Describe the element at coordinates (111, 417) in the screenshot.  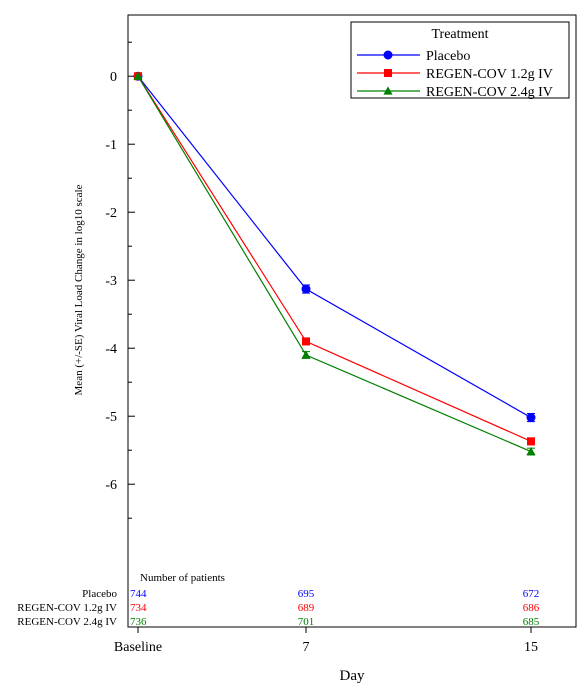
I see `y-tick-label: -5` at that location.